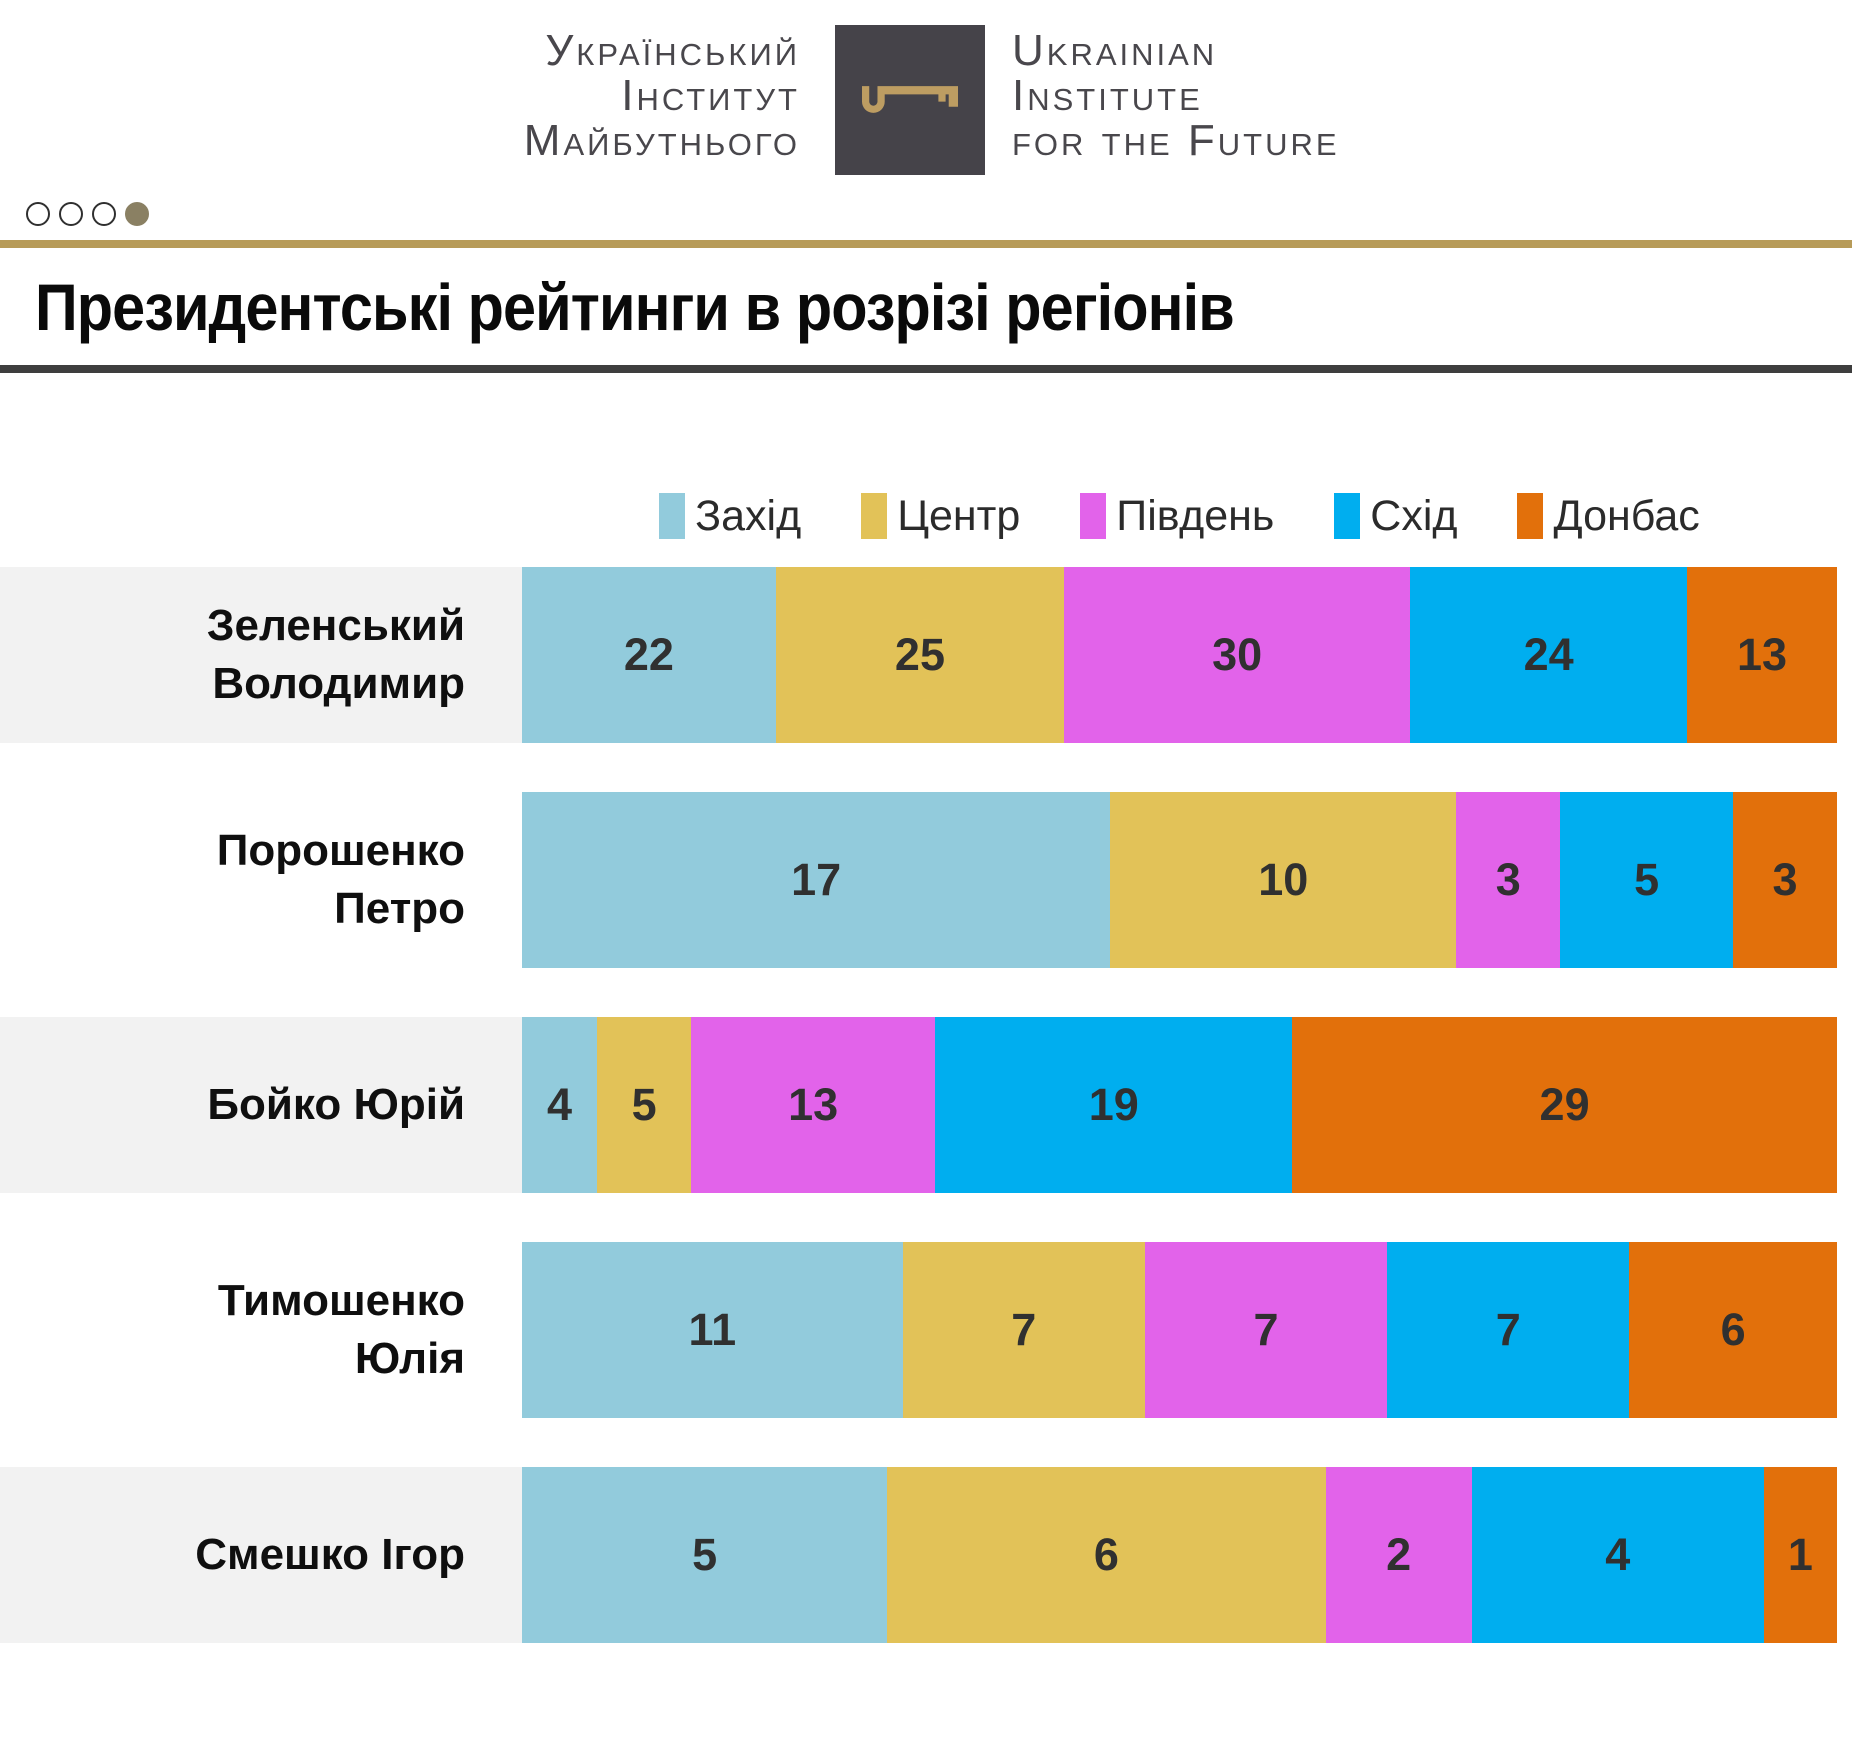 This screenshot has height=1739, width=1852. I want to click on row-label: Смешко Ігор, so click(261, 1555).